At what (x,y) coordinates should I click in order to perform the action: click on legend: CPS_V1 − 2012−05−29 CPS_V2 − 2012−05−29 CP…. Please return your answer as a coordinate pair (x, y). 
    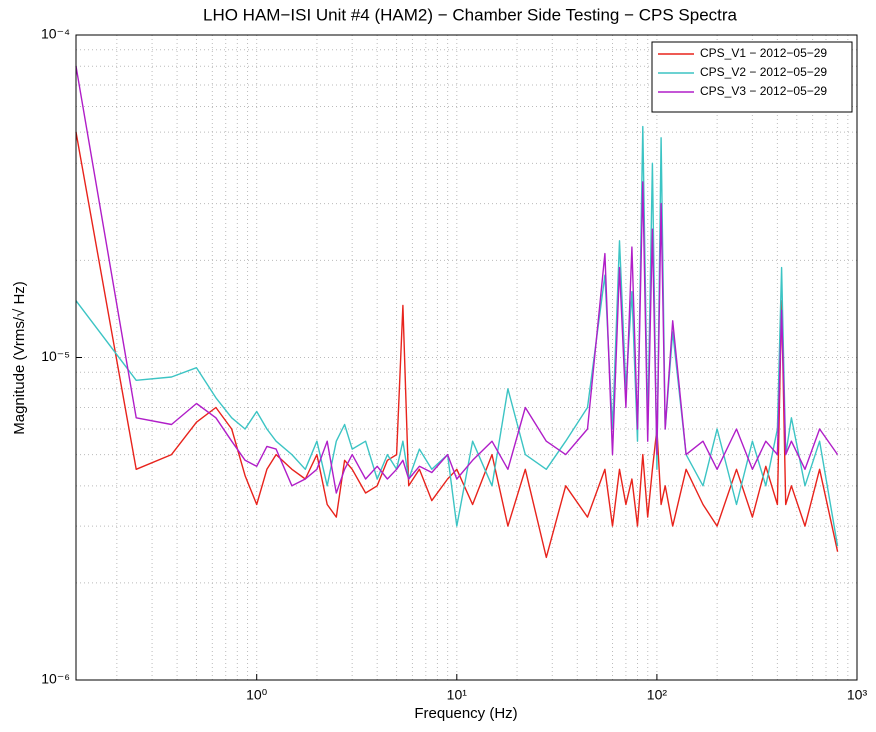
    Looking at the image, I should click on (752, 77).